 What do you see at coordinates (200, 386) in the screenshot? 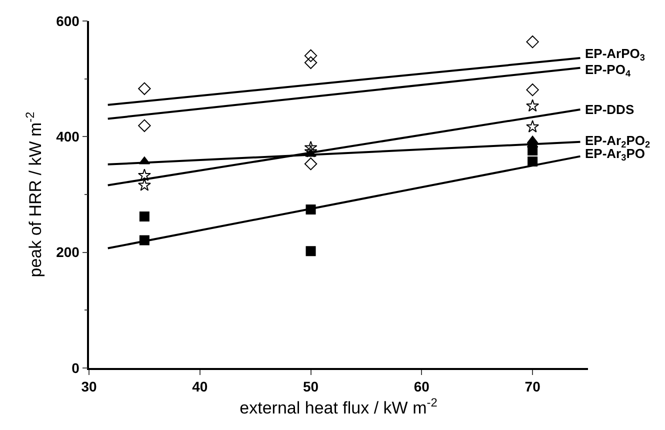
I see `x-tick-label: 40` at bounding box center [200, 386].